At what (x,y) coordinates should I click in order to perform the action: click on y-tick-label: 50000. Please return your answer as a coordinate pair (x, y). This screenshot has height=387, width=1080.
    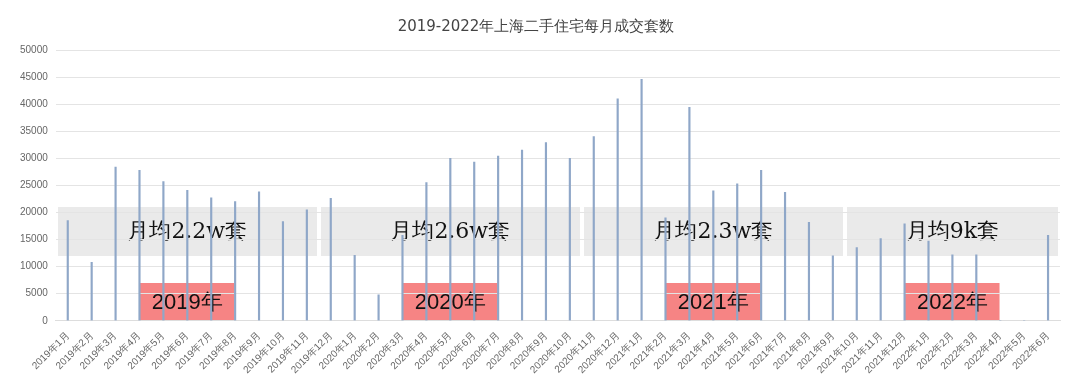
    Looking at the image, I should click on (34, 49).